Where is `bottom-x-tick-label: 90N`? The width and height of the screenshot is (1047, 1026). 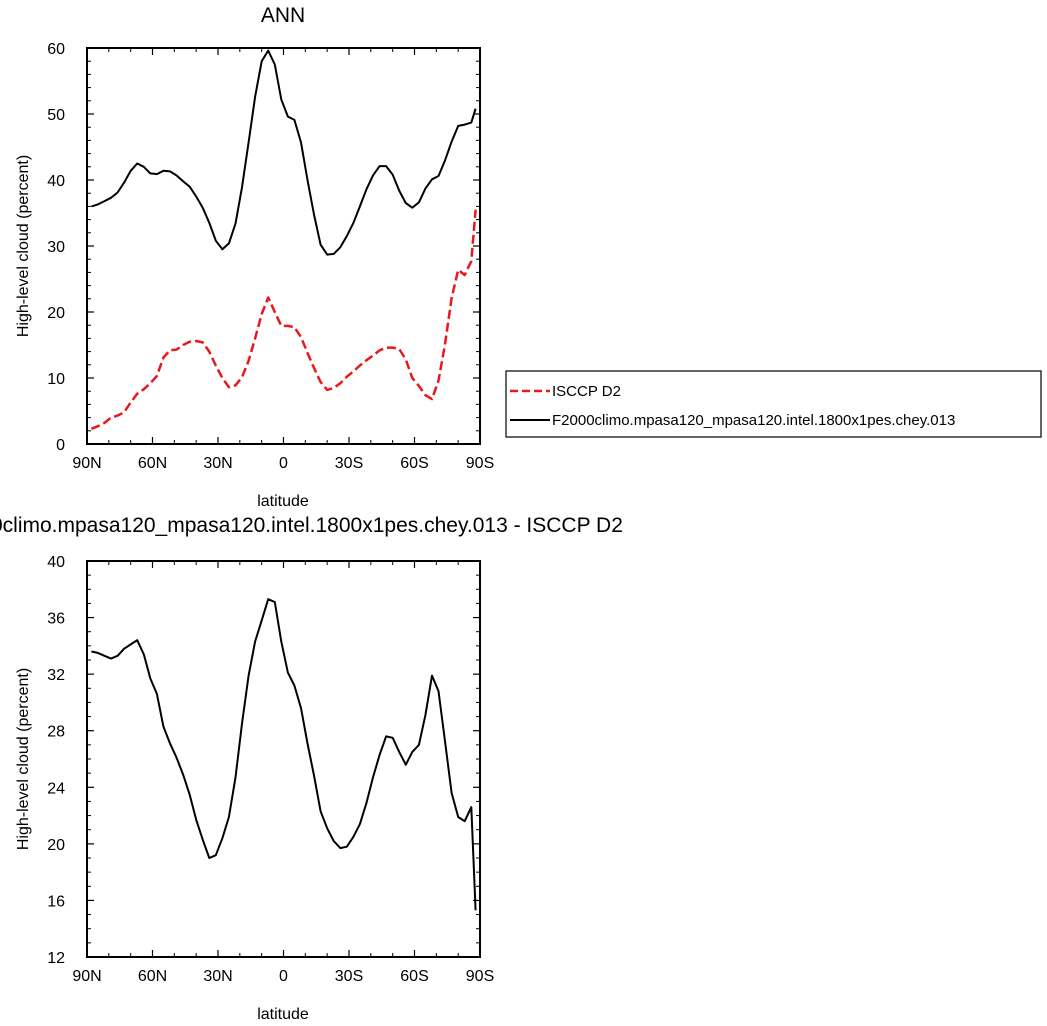
bottom-x-tick-label: 90N is located at coordinates (86, 976).